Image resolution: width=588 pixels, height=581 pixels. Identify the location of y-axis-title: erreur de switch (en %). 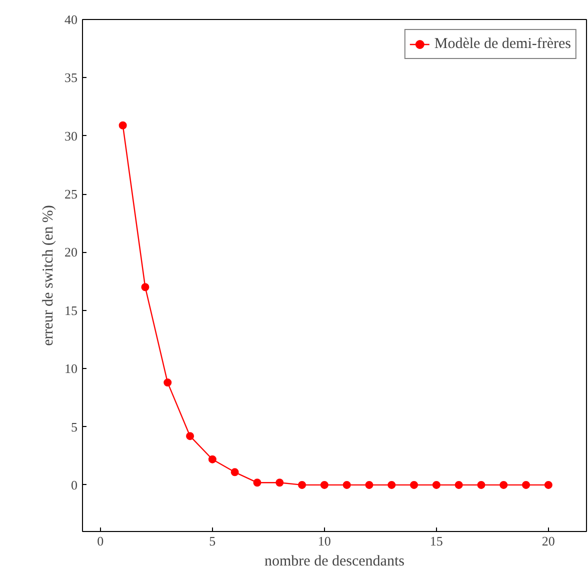
(48, 275).